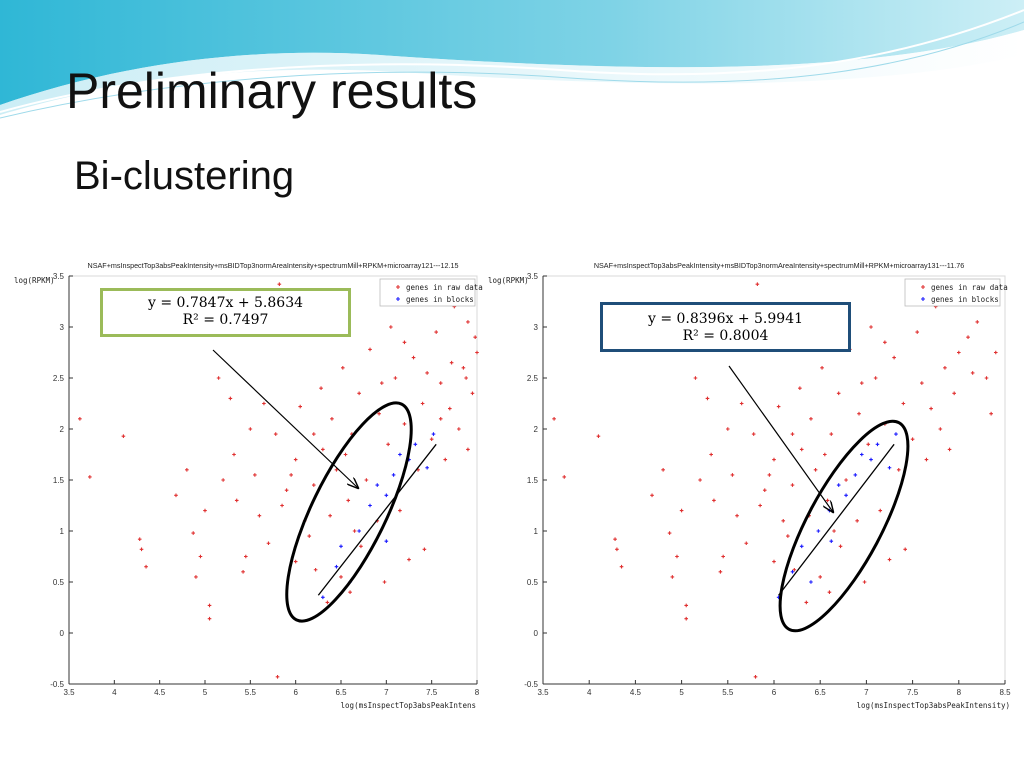 Image resolution: width=1024 pixels, height=768 pixels. What do you see at coordinates (62, 327) in the screenshot?
I see `y-tick-label: 3` at bounding box center [62, 327].